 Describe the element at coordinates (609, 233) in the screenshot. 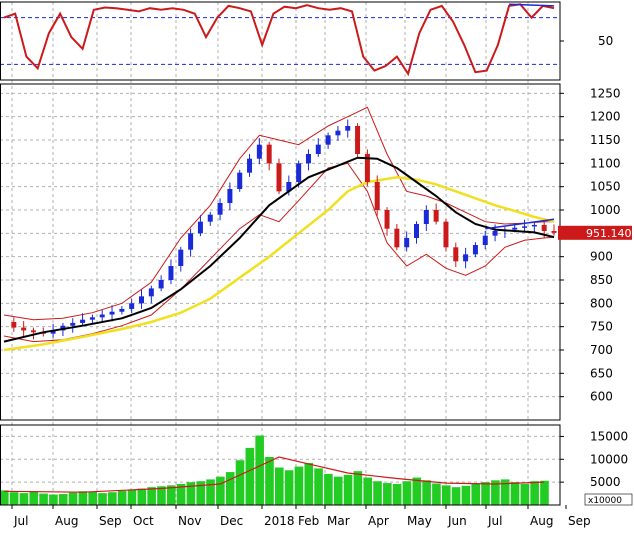

I see `last-price-tag: 951.140` at that location.